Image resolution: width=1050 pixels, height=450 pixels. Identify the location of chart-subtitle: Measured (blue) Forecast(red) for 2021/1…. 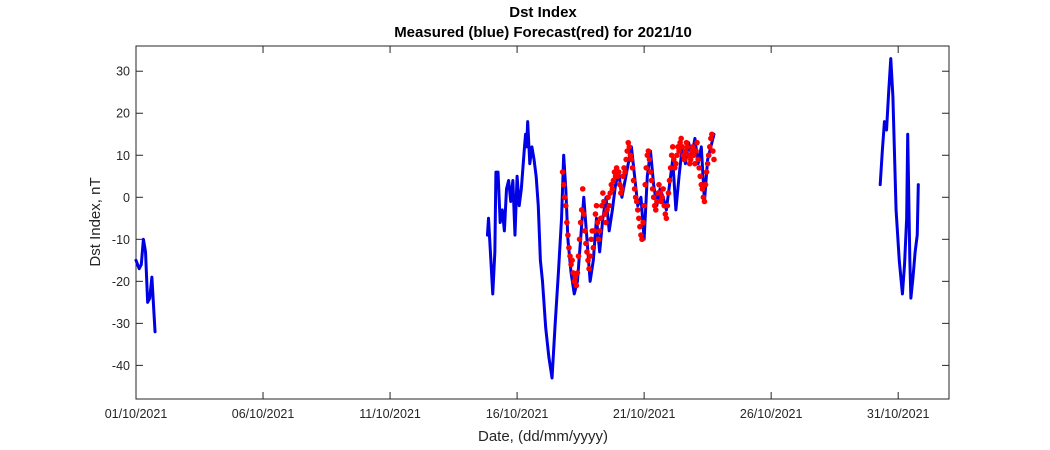
(543, 32).